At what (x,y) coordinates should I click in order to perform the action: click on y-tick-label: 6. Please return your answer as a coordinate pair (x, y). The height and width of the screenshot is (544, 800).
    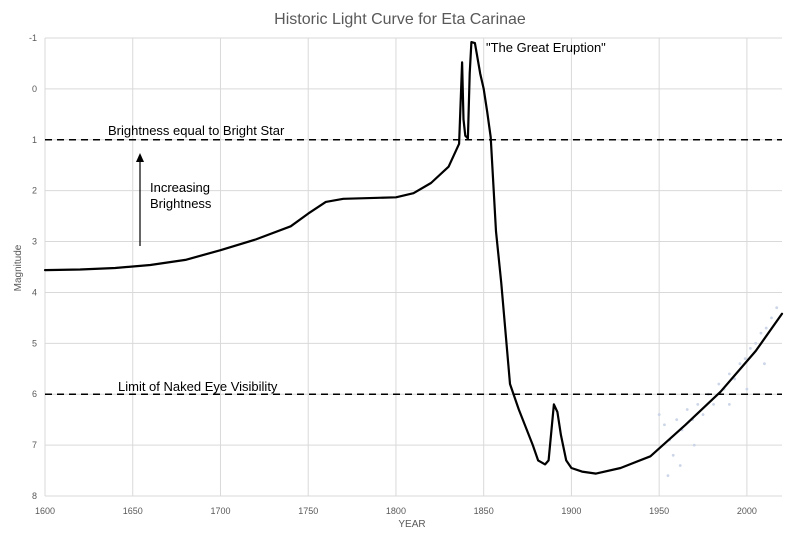
    Looking at the image, I should click on (34, 394).